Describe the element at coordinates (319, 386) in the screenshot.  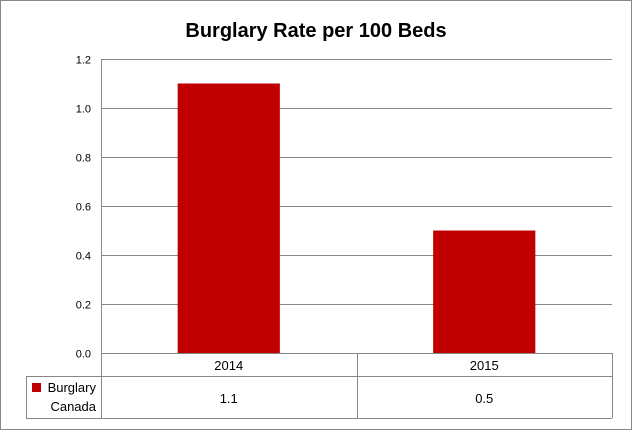
I see `data-table: 2014 2015 1.1 0.5 Burglary Canada` at that location.